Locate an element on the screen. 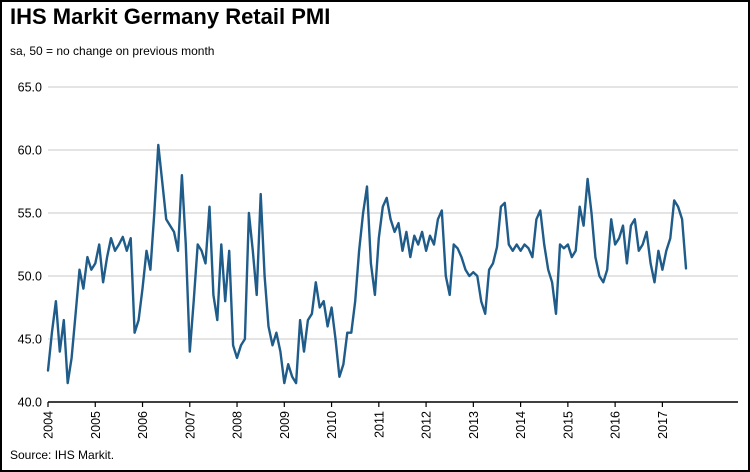  x-axis-tick-label: 2006 is located at coordinates (143, 425).